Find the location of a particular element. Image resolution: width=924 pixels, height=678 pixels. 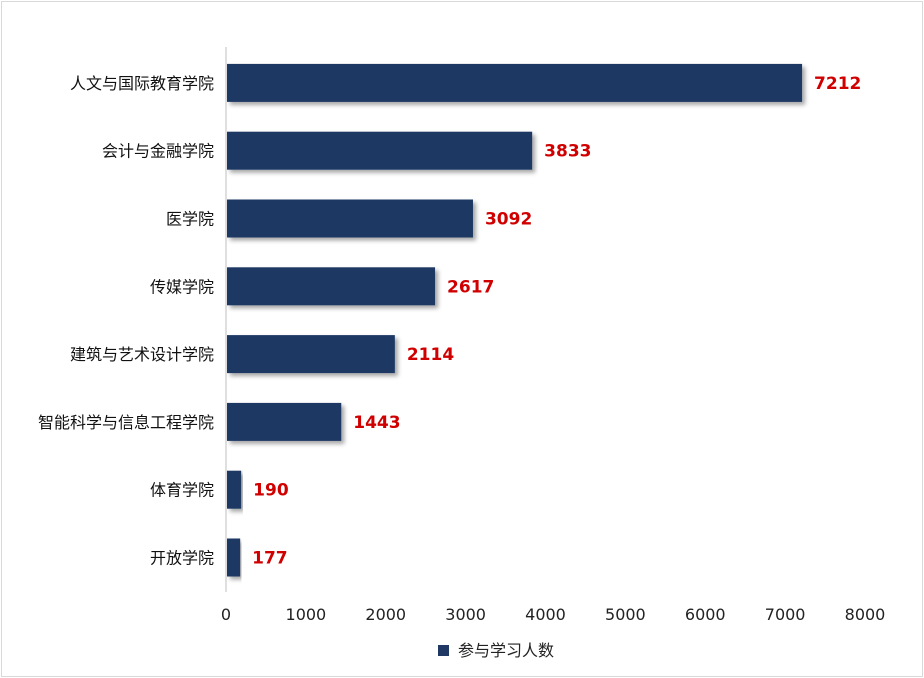

x-tick-label-6: 5000 is located at coordinates (625, 614).